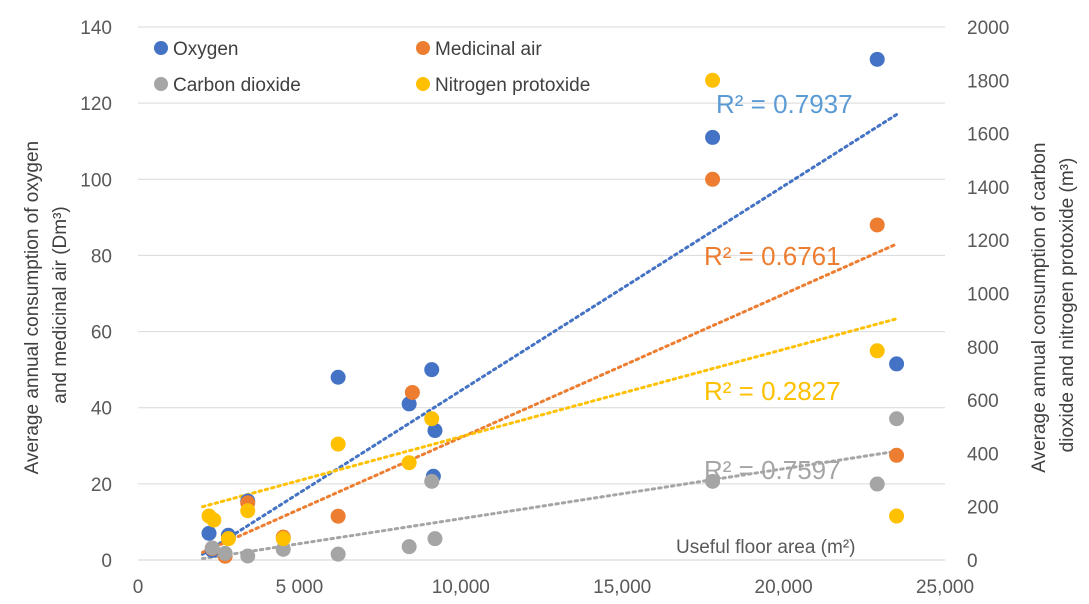 This screenshot has width=1089, height=604. Describe the element at coordinates (205, 49) in the screenshot. I see `legend-label-oxygen: Oxygen` at that location.